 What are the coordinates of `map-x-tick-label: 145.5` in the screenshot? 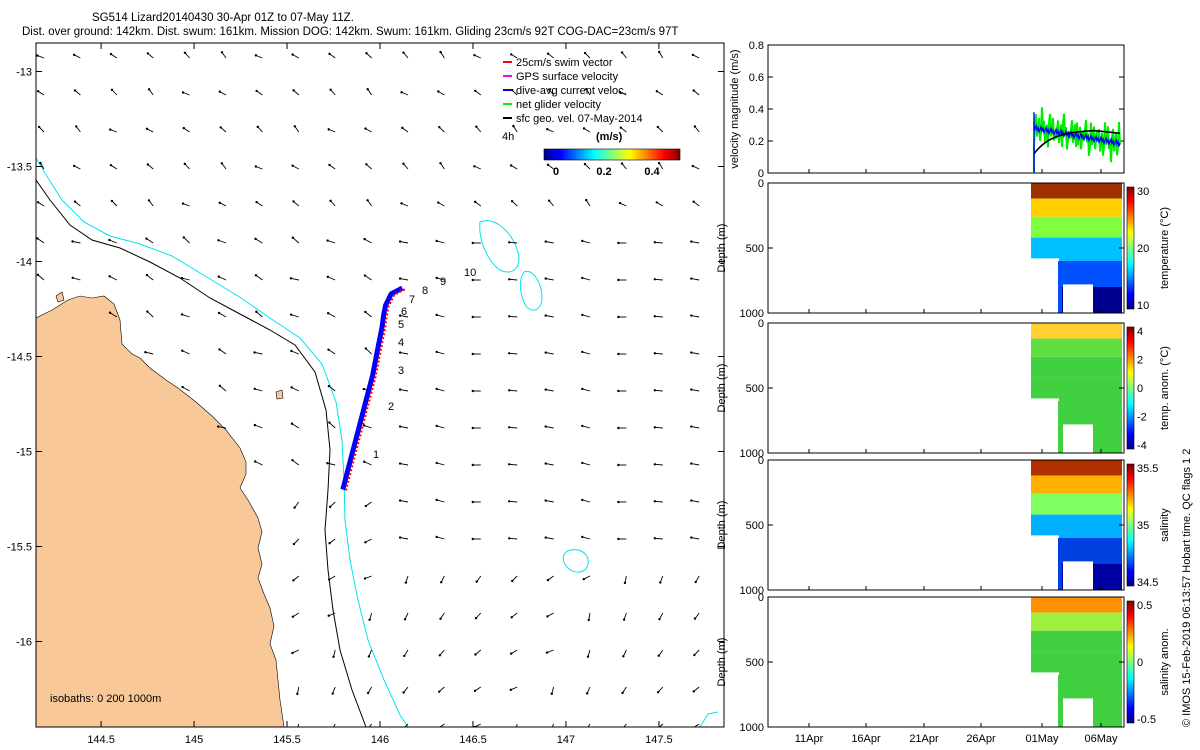 It's located at (287, 740).